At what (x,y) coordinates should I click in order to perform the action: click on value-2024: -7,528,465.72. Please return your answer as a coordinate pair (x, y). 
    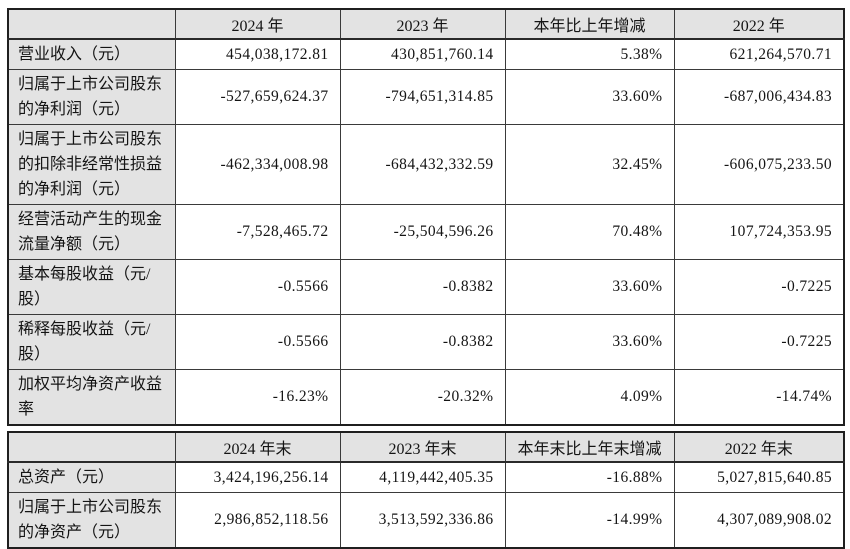
    Looking at the image, I should click on (257, 232).